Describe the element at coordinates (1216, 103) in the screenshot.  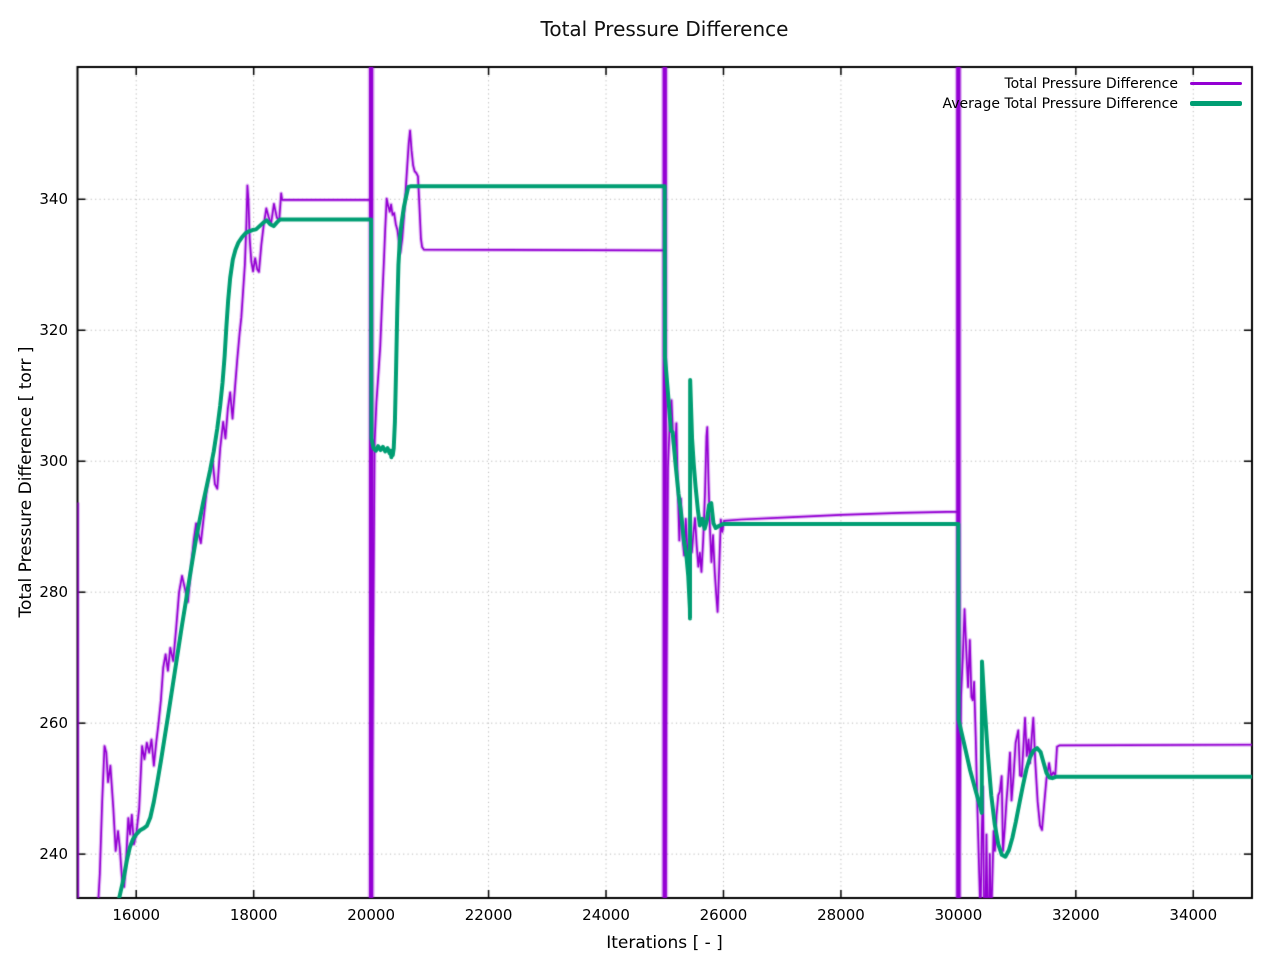
I see `legend-line-sample-green` at that location.